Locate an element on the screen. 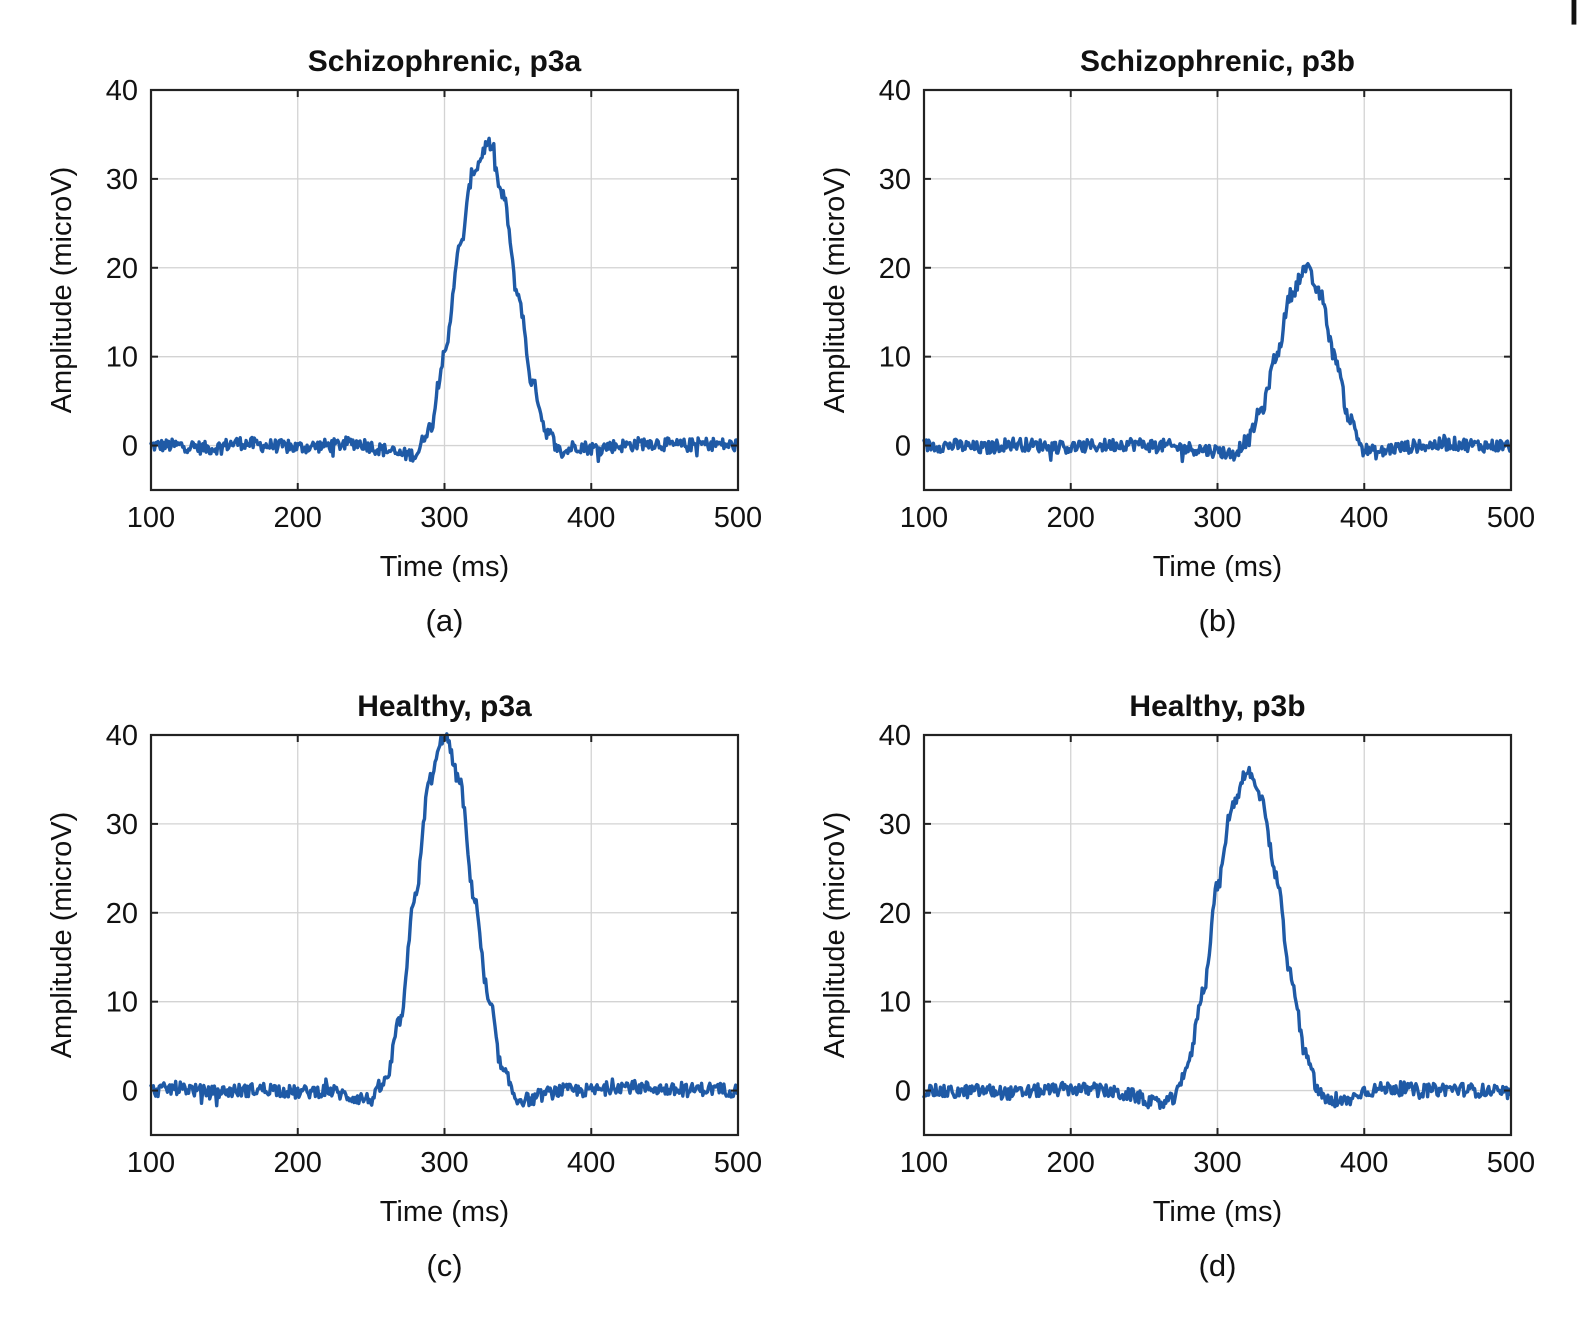 The width and height of the screenshot is (1587, 1331). panel-caption: (d) is located at coordinates (1218, 1265).